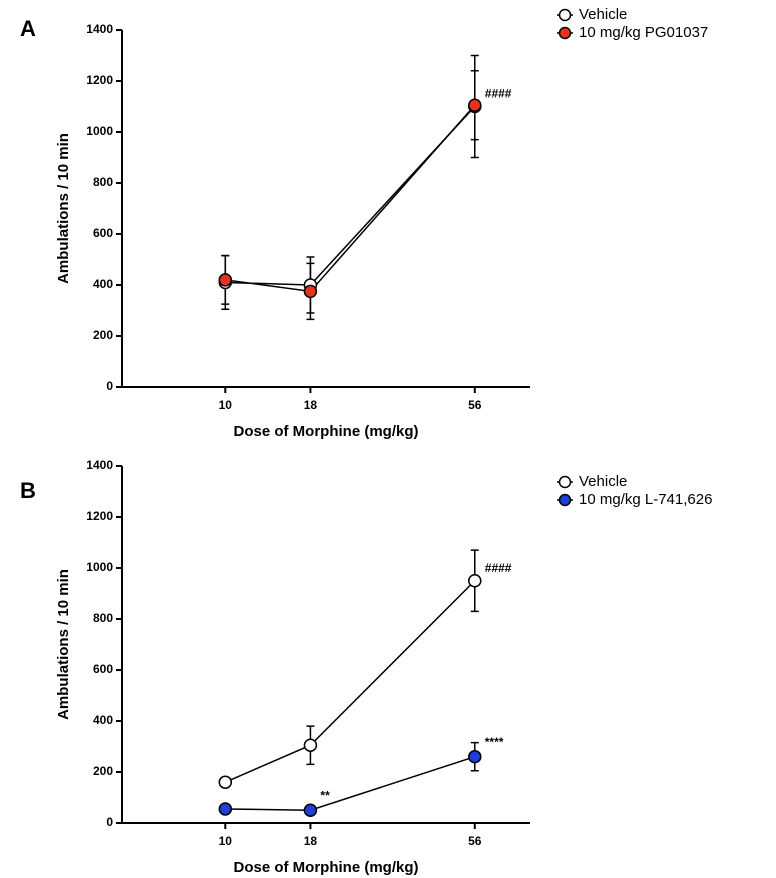 The image size is (776, 878). Describe the element at coordinates (645, 499) in the screenshot. I see `legend-label: 10 mg/kg L-741,626` at that location.